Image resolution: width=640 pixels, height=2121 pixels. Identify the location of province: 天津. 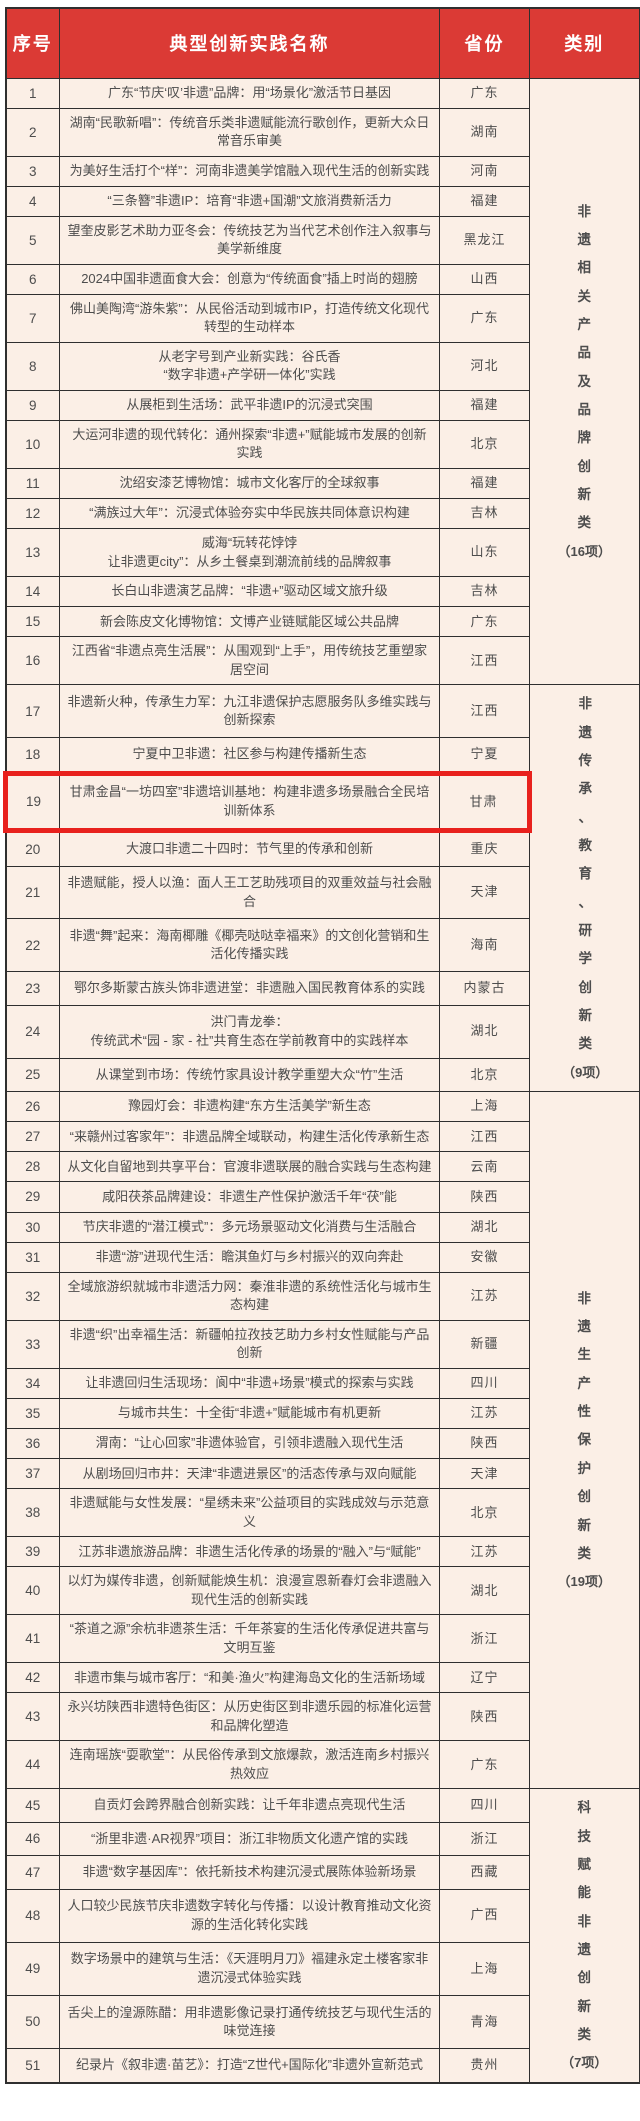
(484, 892).